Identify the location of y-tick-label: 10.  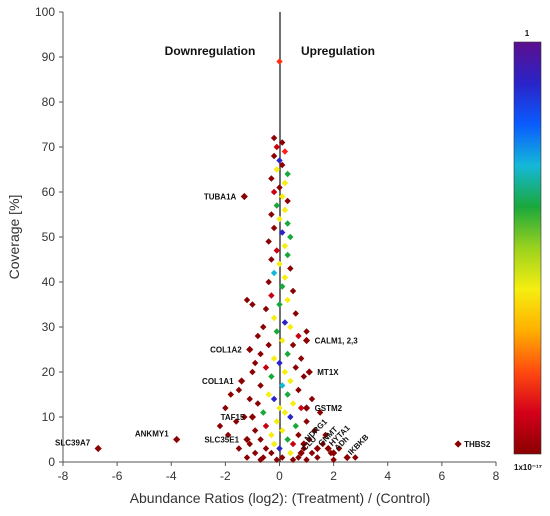
(49, 417).